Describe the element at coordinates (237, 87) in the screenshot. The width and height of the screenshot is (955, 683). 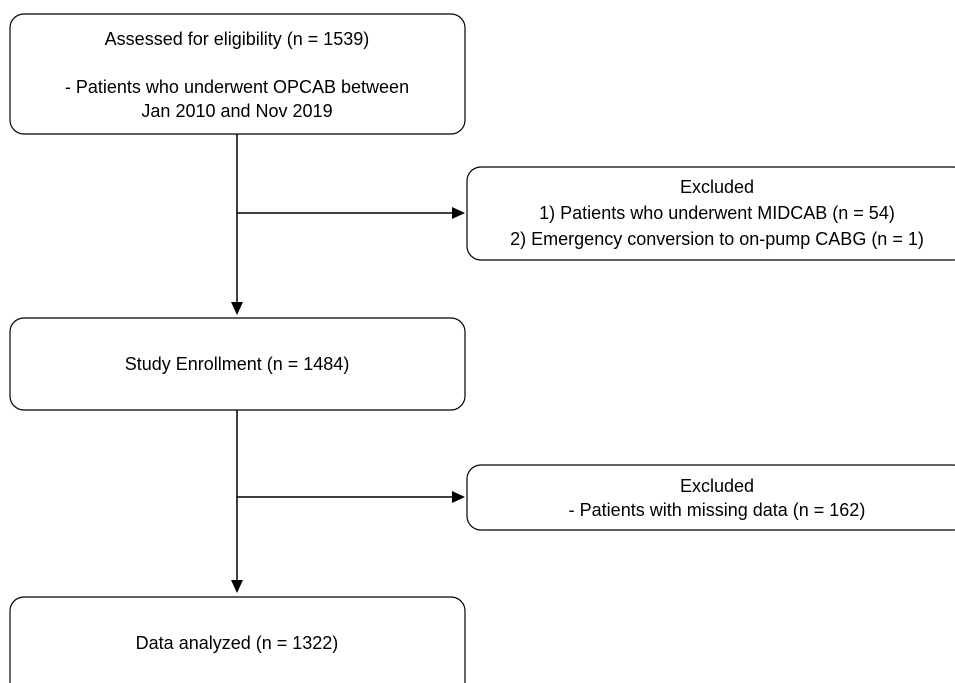
I see `box-text: - Patients who underwent OPCAB between` at that location.